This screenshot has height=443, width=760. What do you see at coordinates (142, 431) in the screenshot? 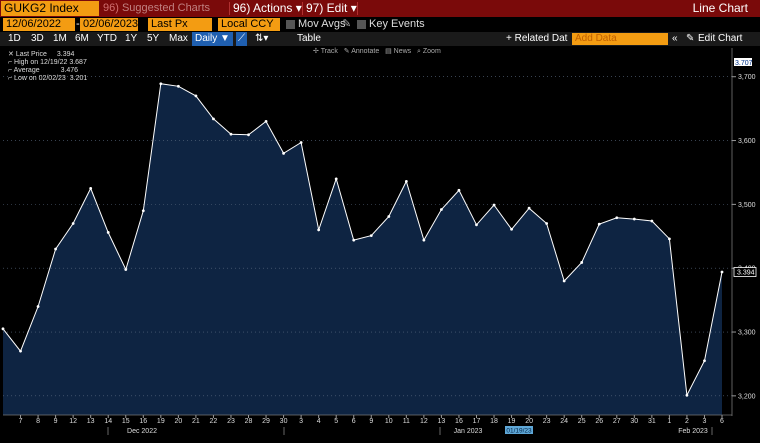
I see `month-label: Dec 2022` at bounding box center [142, 431].